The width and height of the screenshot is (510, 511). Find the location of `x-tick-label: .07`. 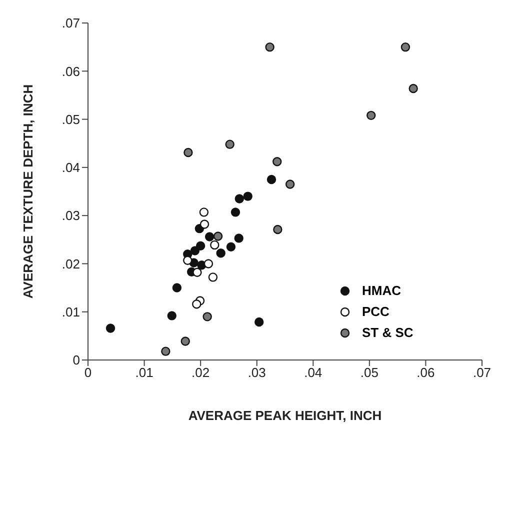

x-tick-label: .07 is located at coordinates (482, 372).